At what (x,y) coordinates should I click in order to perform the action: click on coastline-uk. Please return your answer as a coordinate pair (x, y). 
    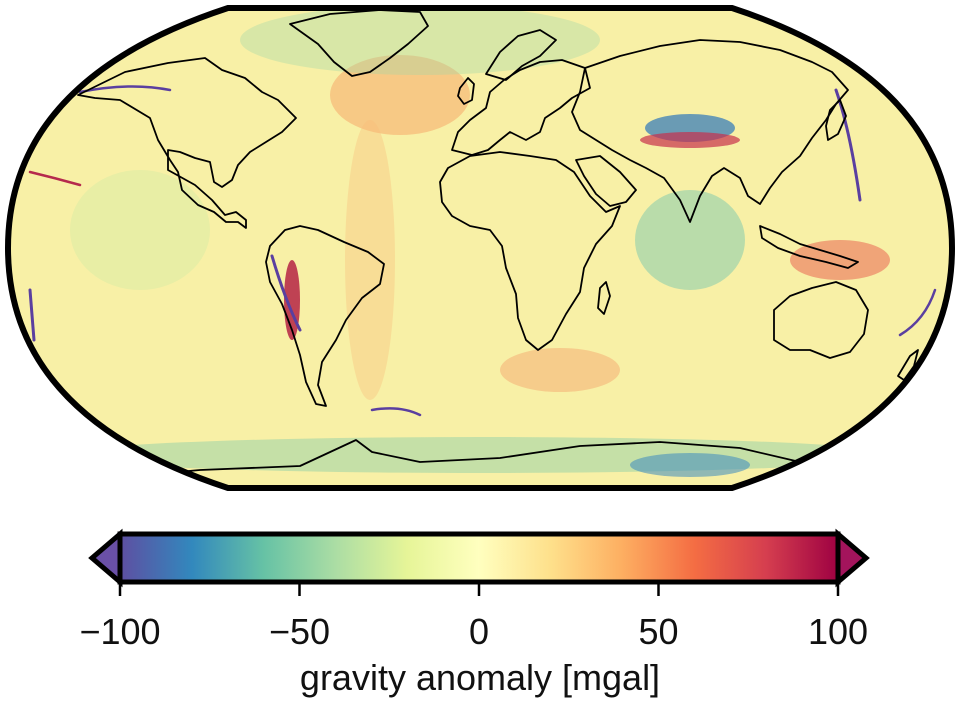
    Looking at the image, I should click on (466, 91).